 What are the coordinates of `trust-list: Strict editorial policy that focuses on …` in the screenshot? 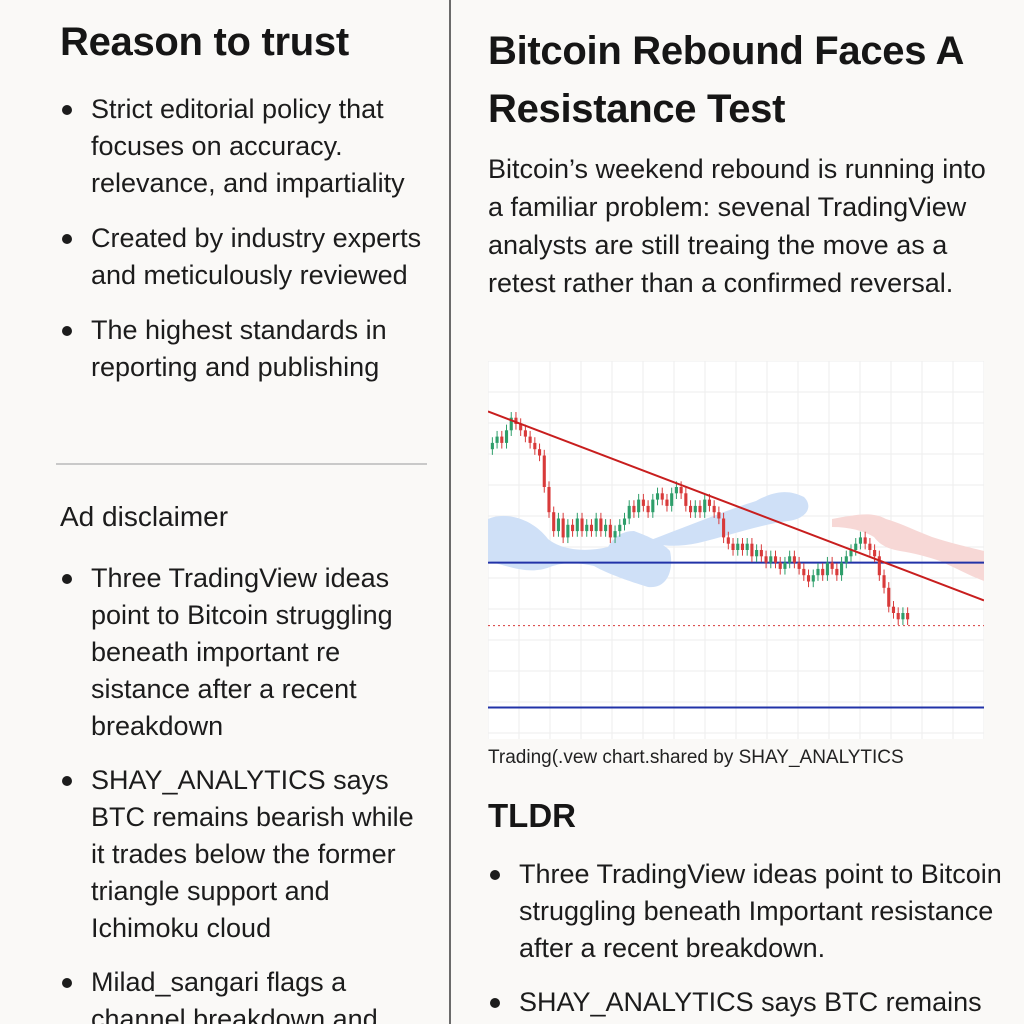 It's located at (245, 247).